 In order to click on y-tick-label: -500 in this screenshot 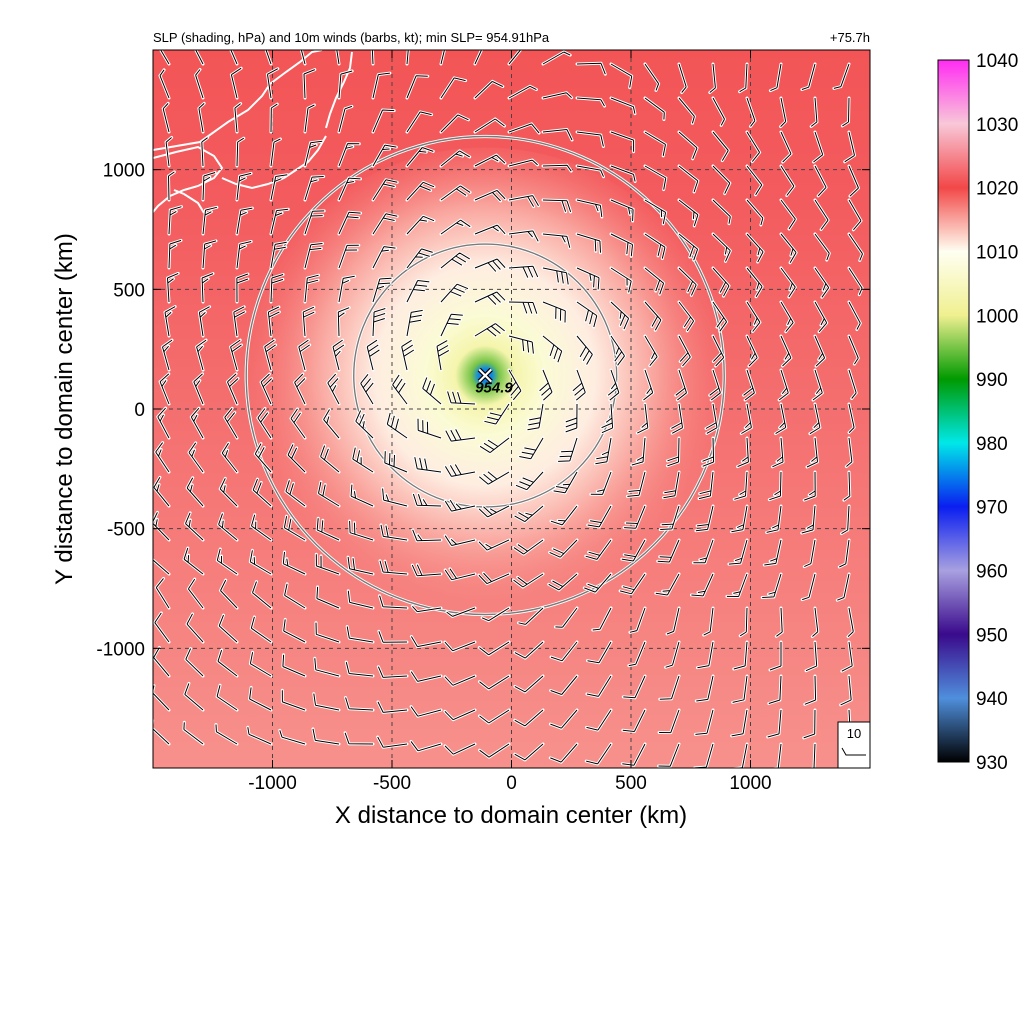, I will do `click(126, 530)`.